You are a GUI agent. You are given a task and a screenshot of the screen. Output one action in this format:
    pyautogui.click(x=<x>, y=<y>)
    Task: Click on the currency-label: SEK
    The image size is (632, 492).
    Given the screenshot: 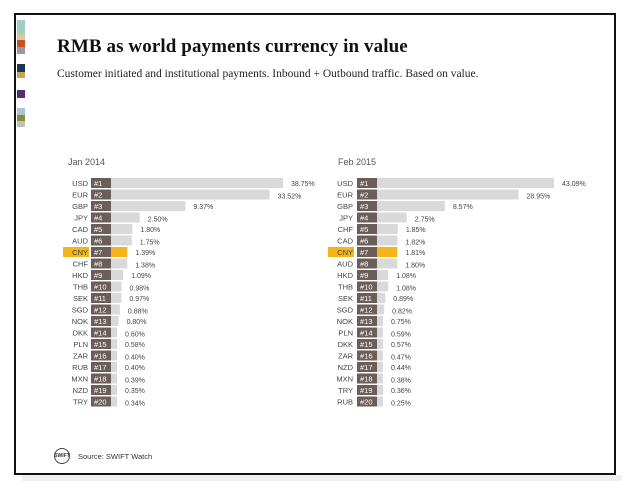 What is the action you would take?
    pyautogui.click(x=80, y=298)
    